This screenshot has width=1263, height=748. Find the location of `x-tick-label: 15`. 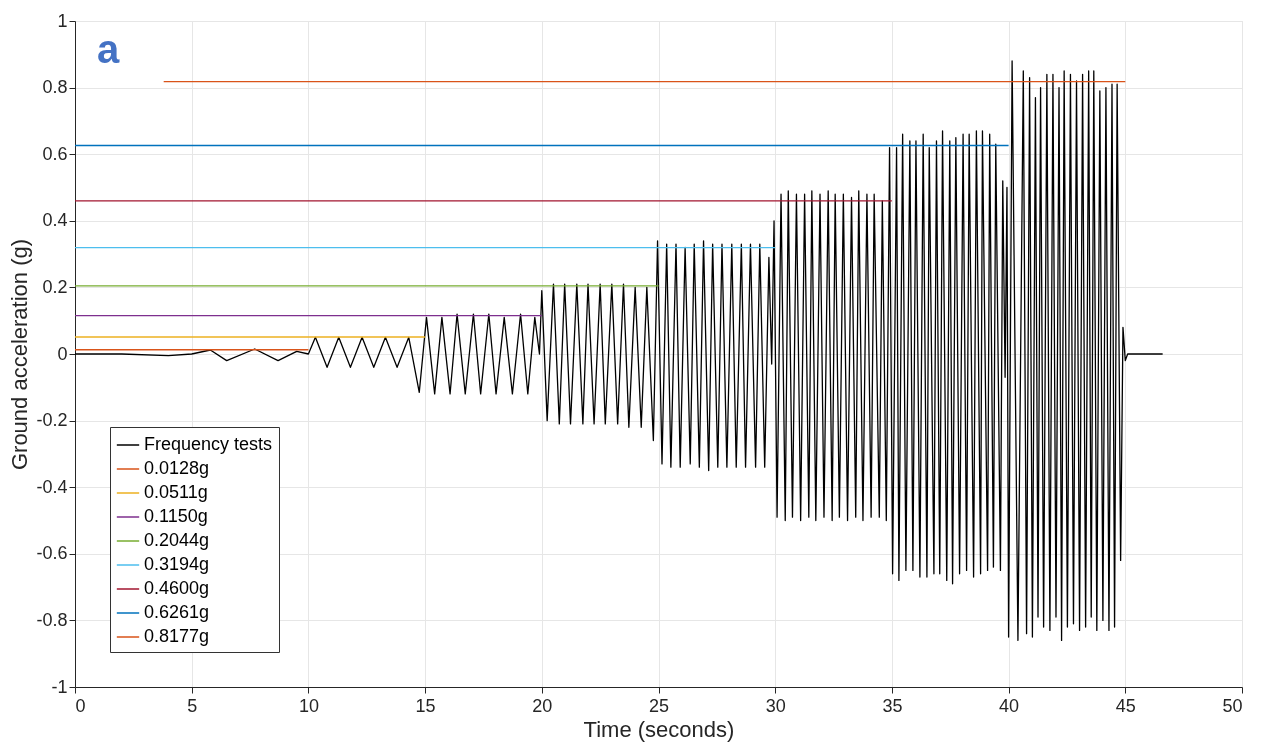

x-tick-label: 15 is located at coordinates (425, 705).